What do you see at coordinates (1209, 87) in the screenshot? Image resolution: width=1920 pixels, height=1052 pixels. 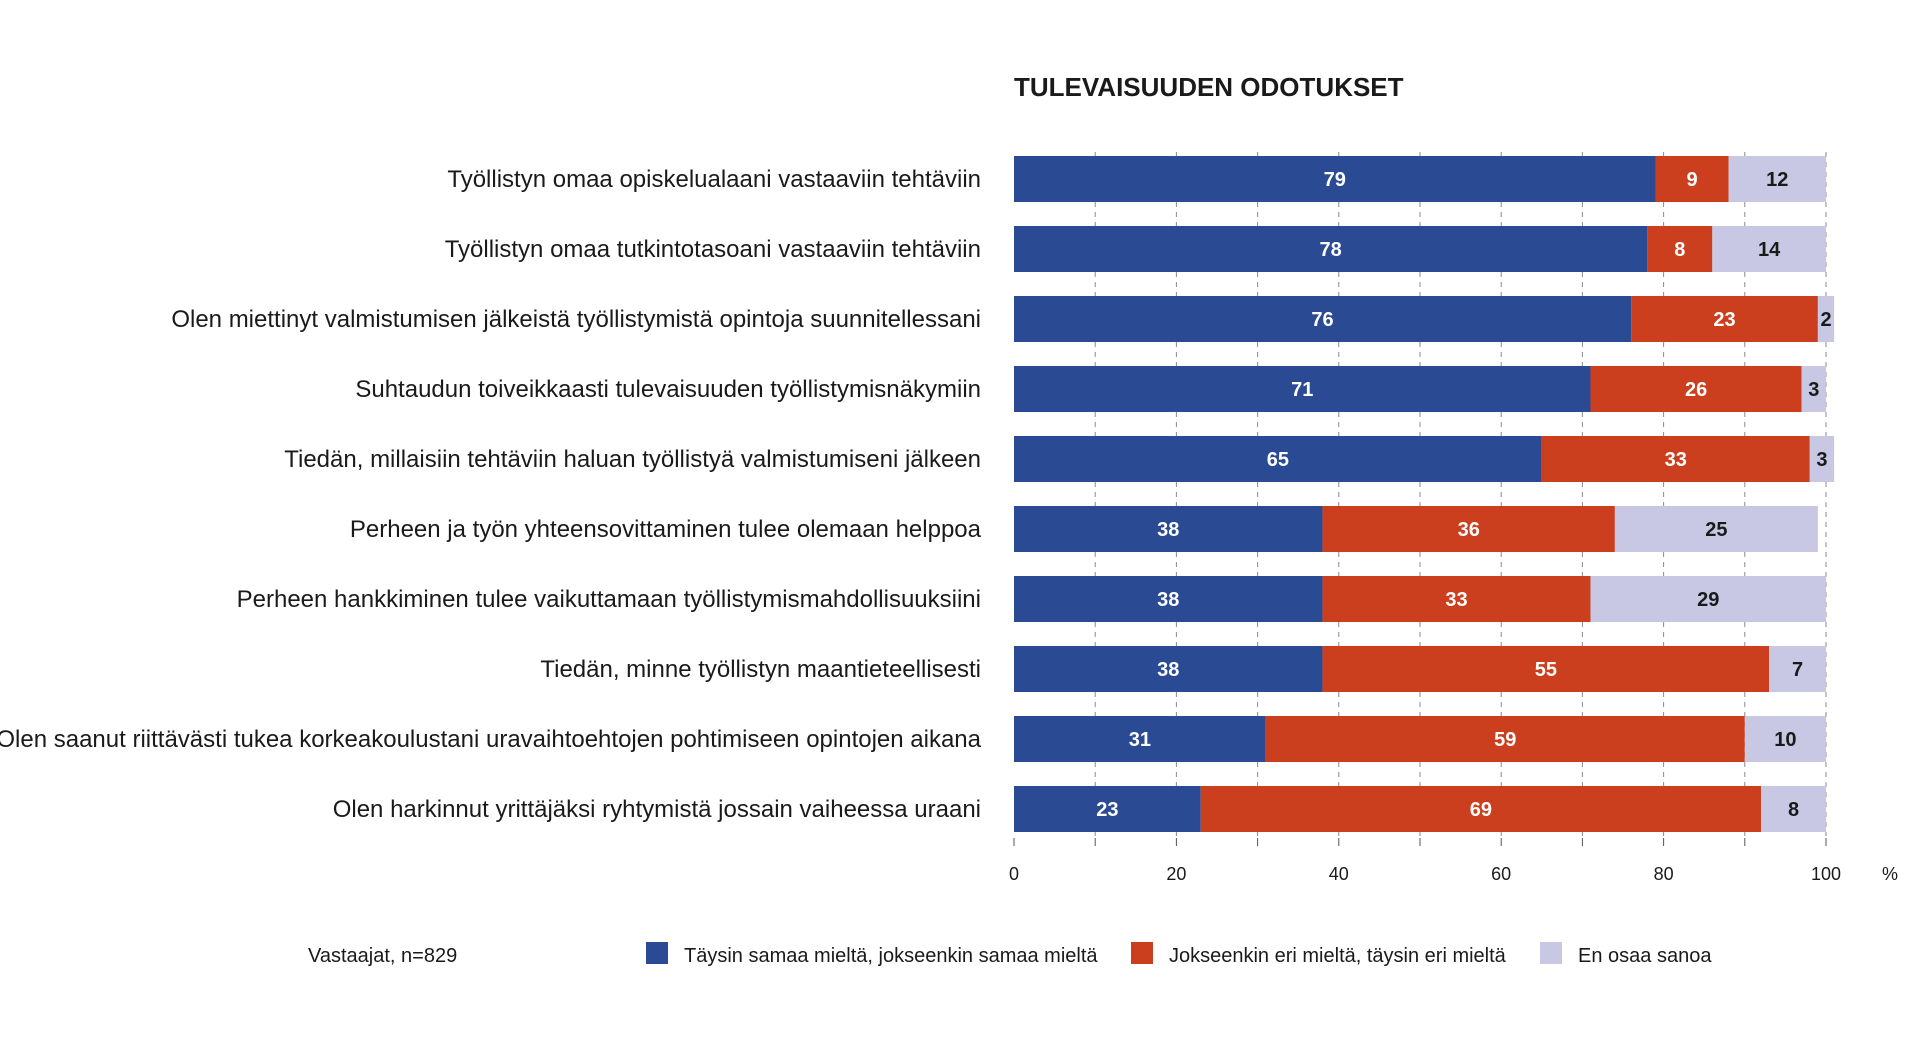 I see `chart-title: TULEVAISUUDEN ODOTUKSET` at bounding box center [1209, 87].